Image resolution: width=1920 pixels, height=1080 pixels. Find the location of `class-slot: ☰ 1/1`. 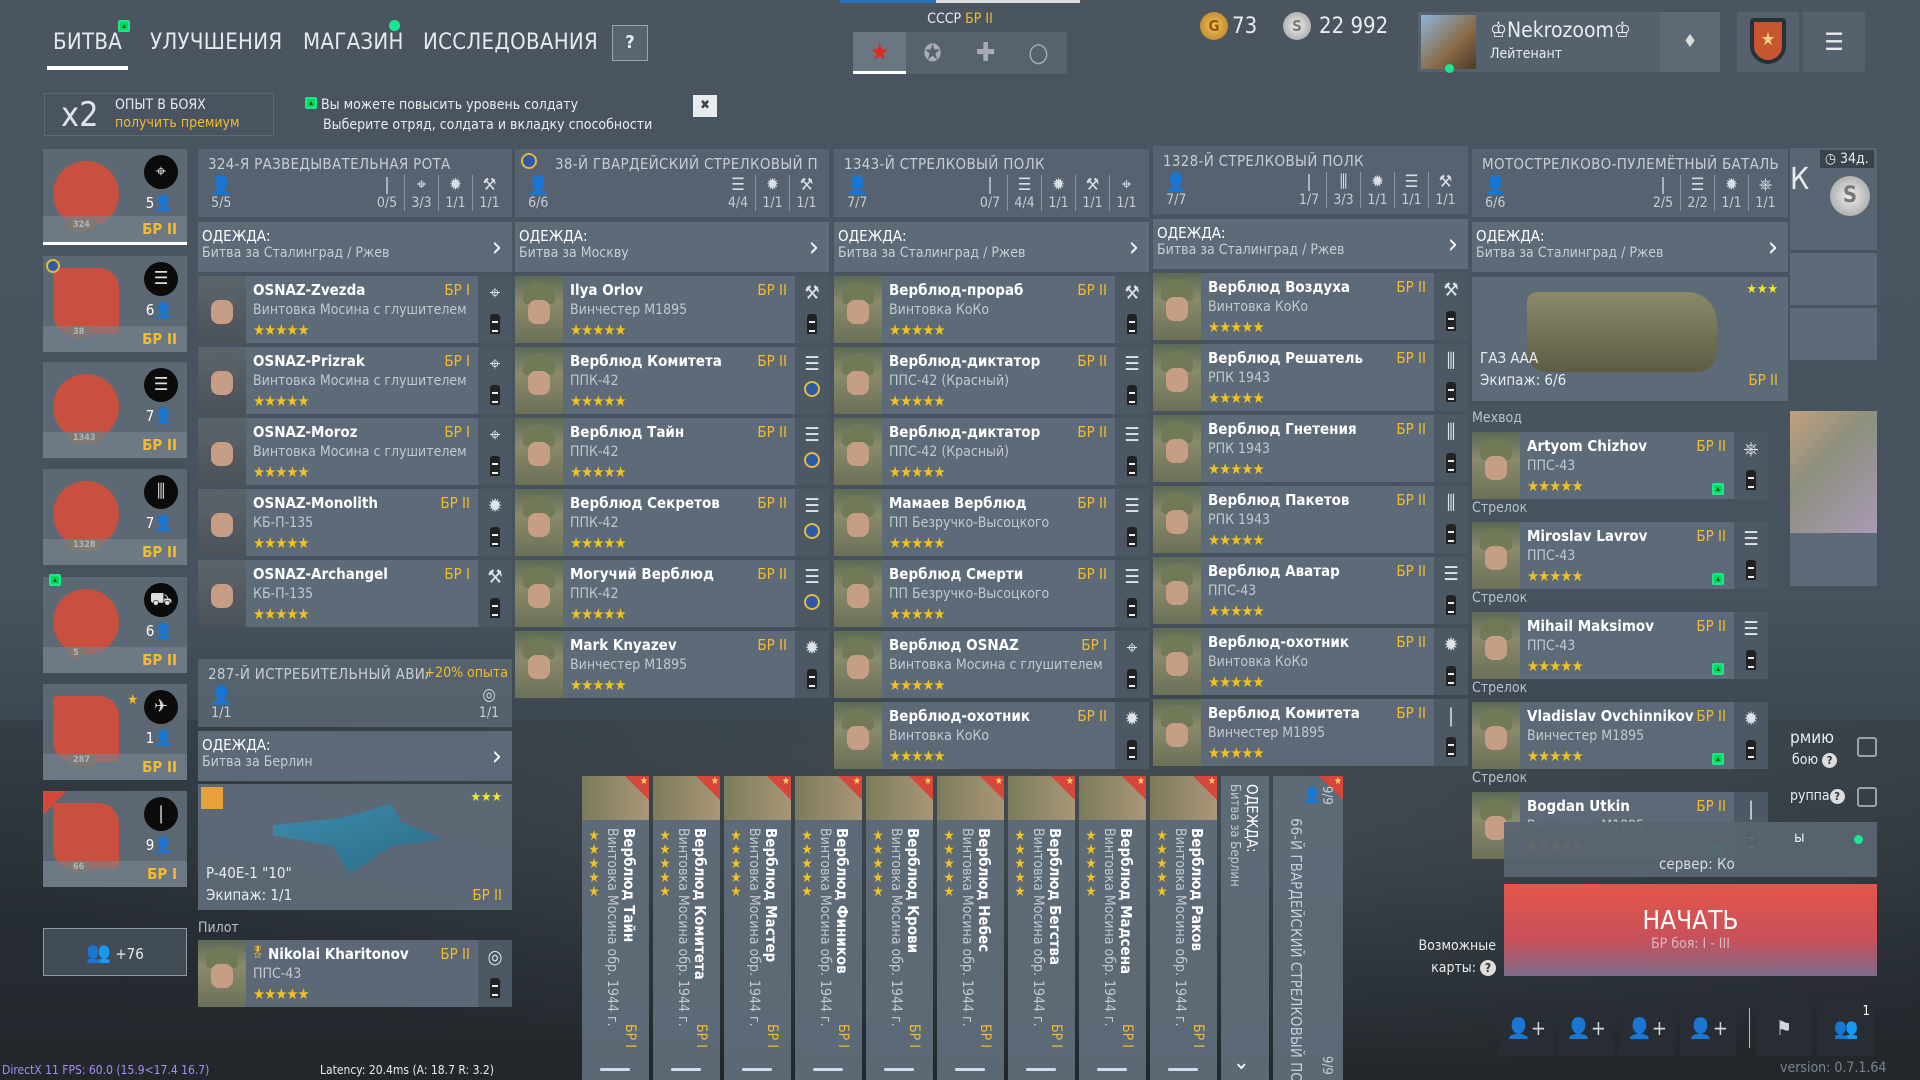

class-slot: ☰ 1/1 is located at coordinates (1411, 190).